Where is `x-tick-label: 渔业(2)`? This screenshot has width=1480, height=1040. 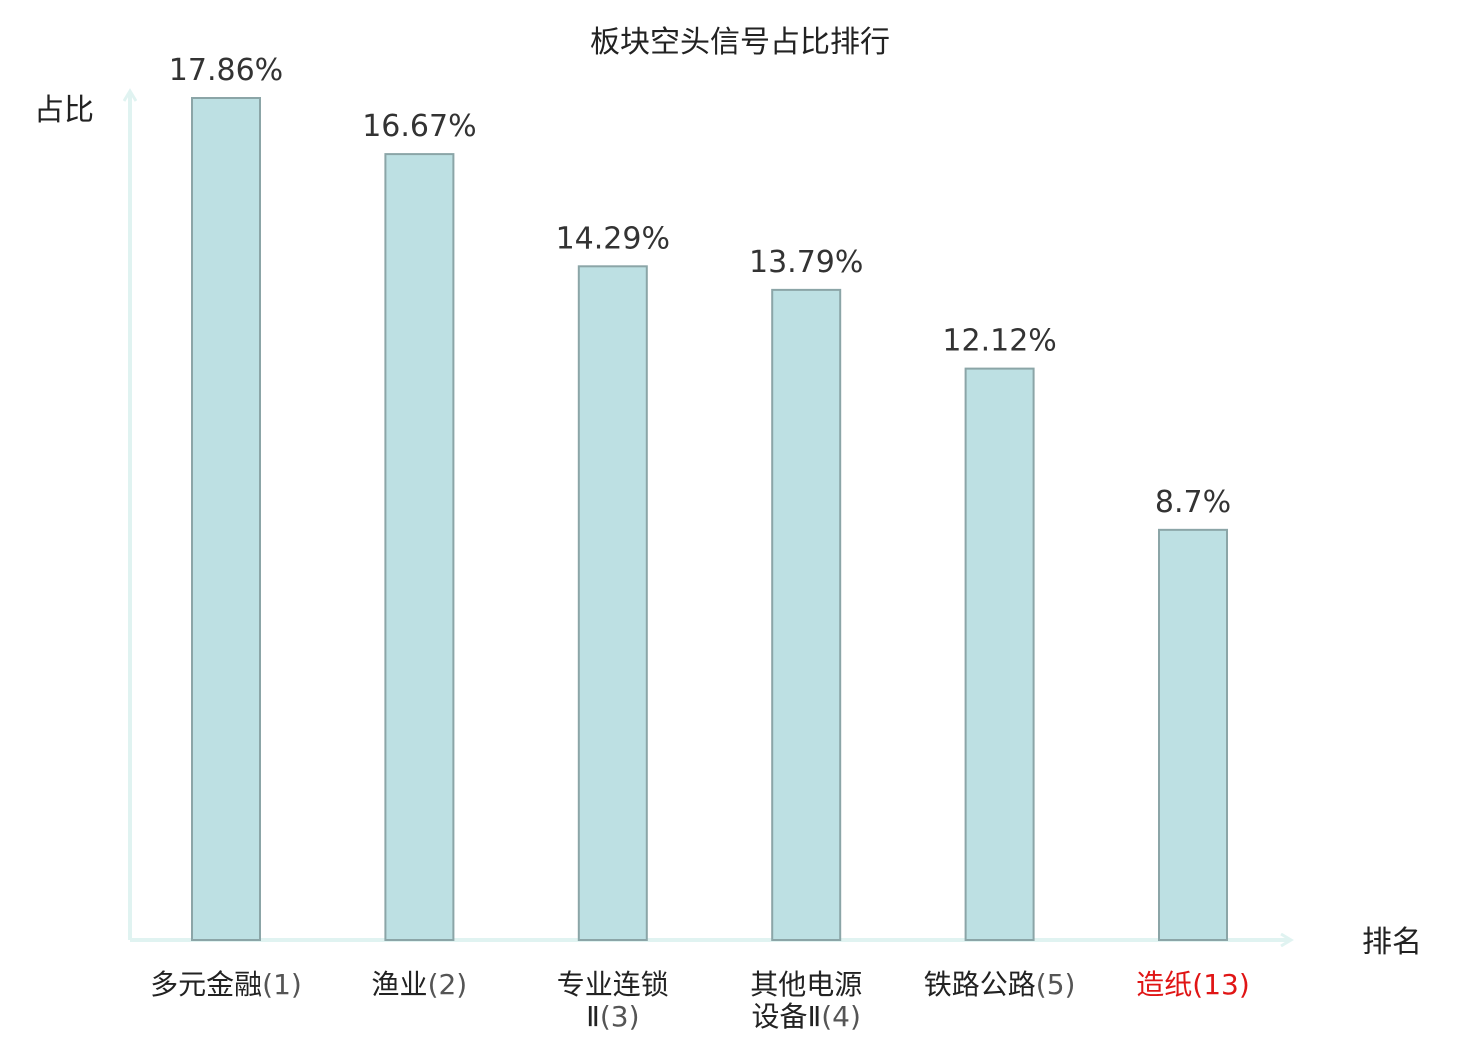
x-tick-label: 渔业(2) is located at coordinates (420, 984).